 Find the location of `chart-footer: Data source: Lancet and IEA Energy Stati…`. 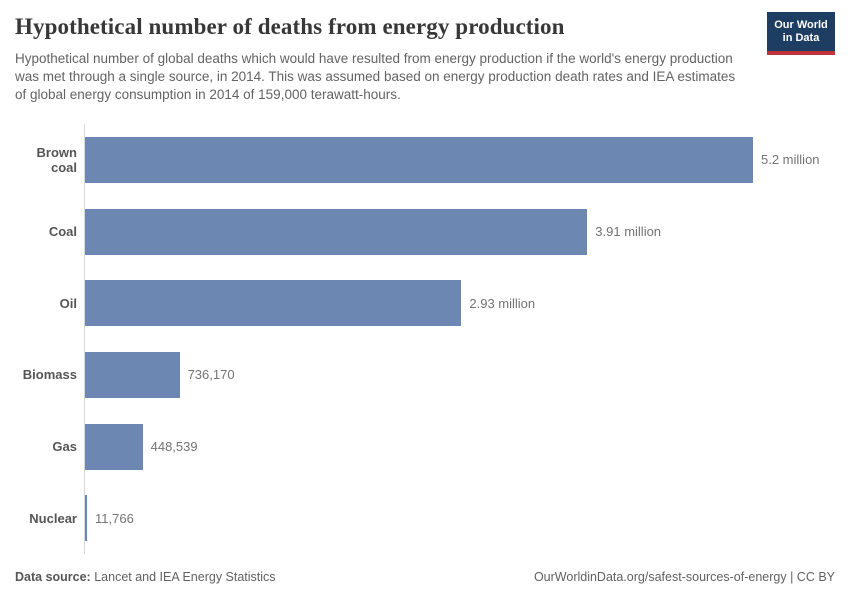

chart-footer: Data source: Lancet and IEA Energy Stati… is located at coordinates (425, 577).